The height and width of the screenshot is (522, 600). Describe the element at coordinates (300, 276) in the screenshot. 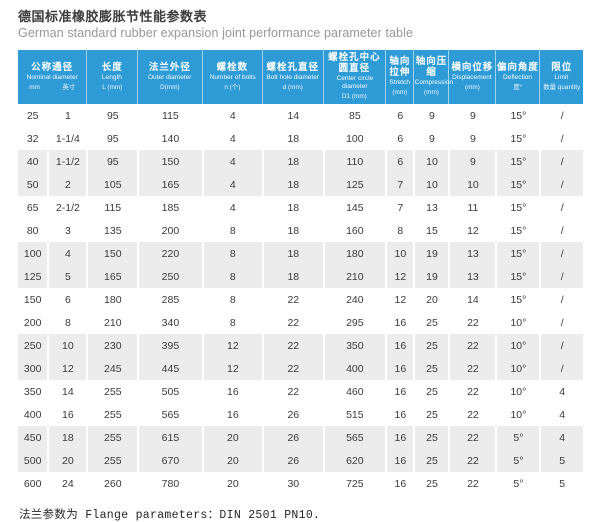

I see `table-row: 125 5 165 250 8 18 210 12 19 13 15° /` at that location.